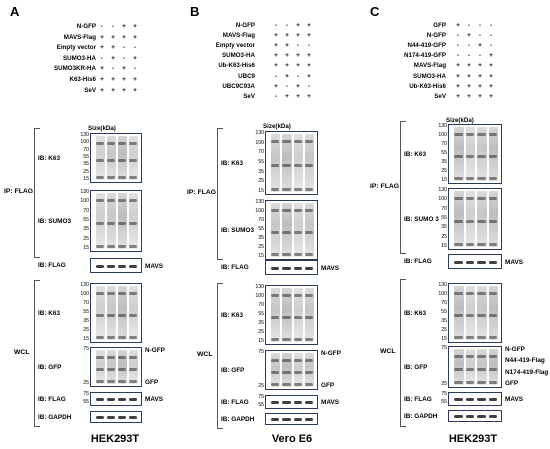 This screenshot has height=449, width=550. Describe the element at coordinates (37, 353) in the screenshot. I see `wcl-bracket` at that location.